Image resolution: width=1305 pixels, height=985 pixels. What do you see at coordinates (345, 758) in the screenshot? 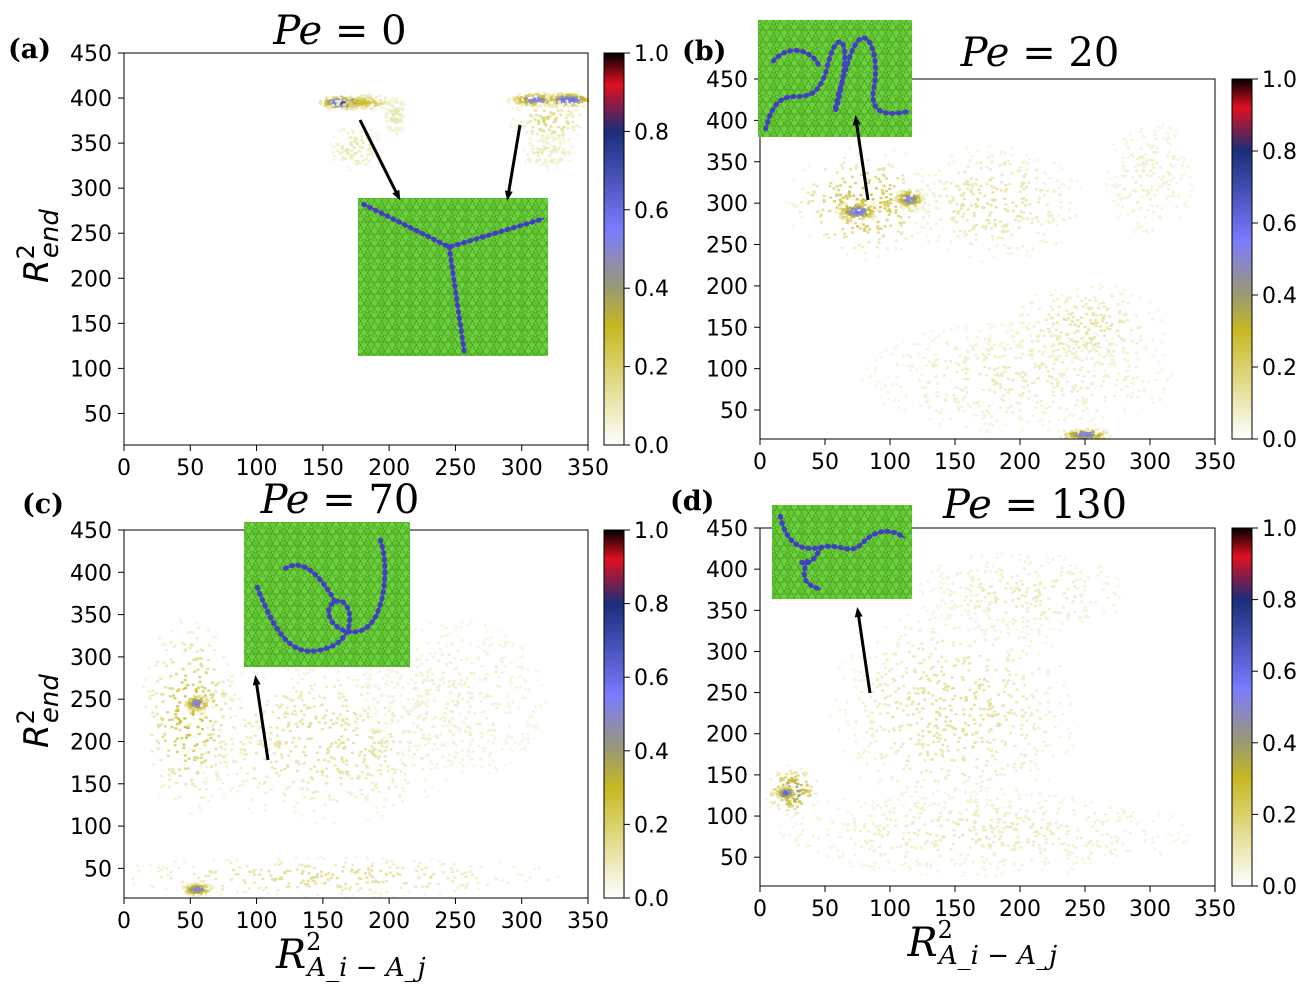
I see `heatmap` at bounding box center [345, 758].